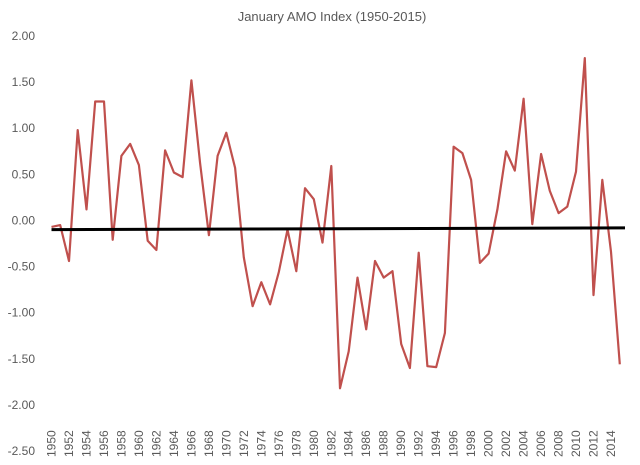 This screenshot has width=640, height=465. I want to click on x-tick-label: 1982, so click(331, 443).